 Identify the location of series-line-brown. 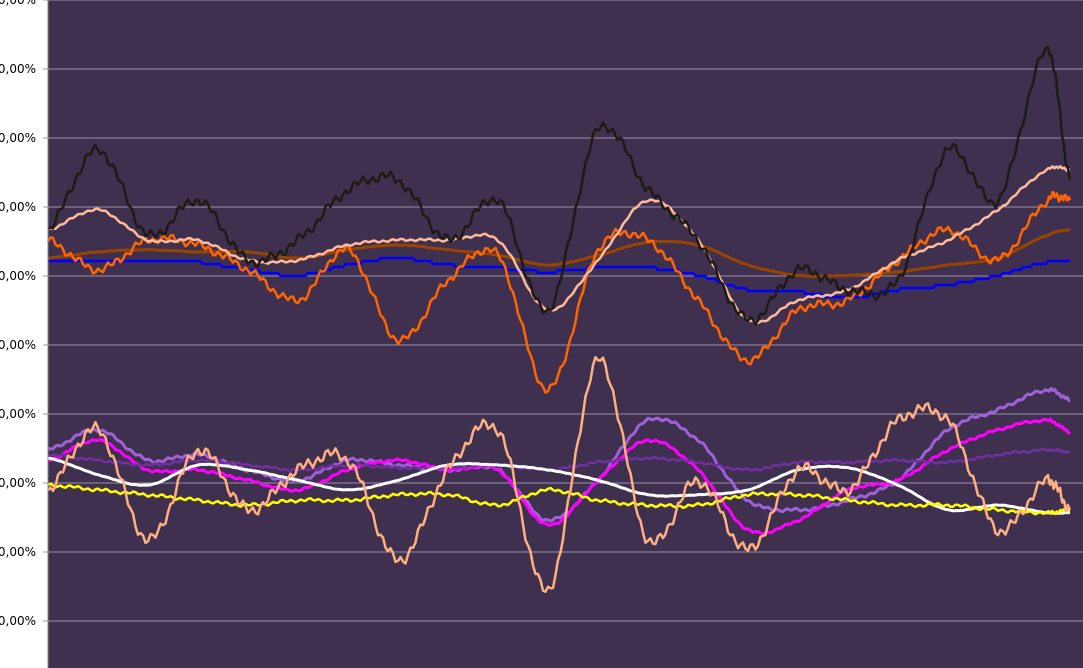
(559, 253).